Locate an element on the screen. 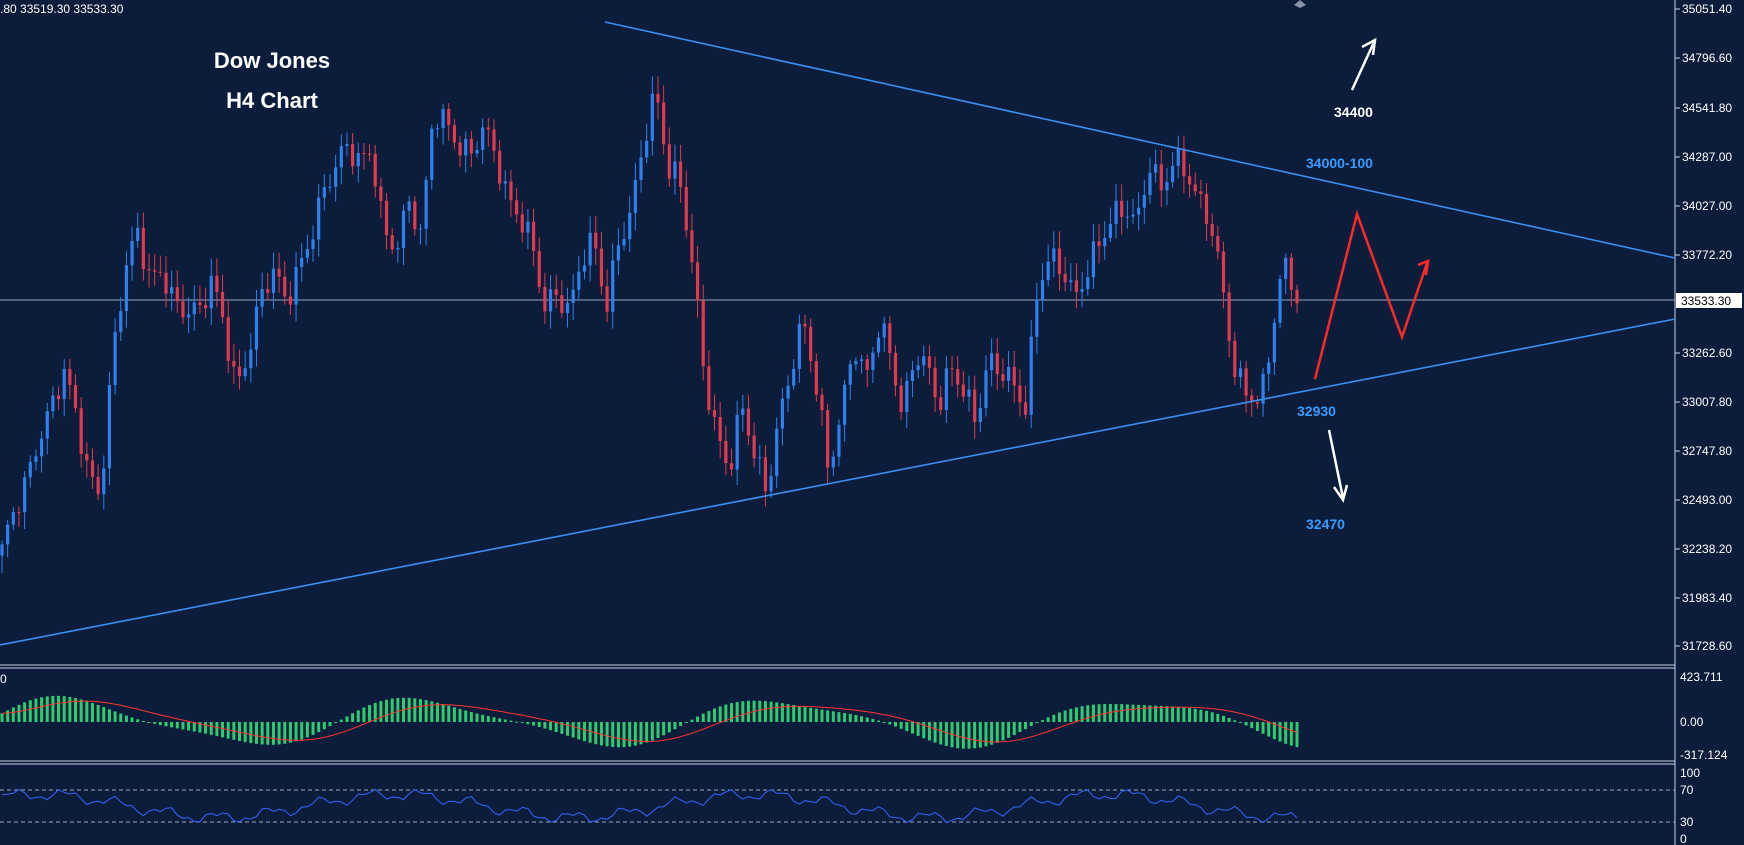 The image size is (1744, 845). projection-path is located at coordinates (1371, 294).